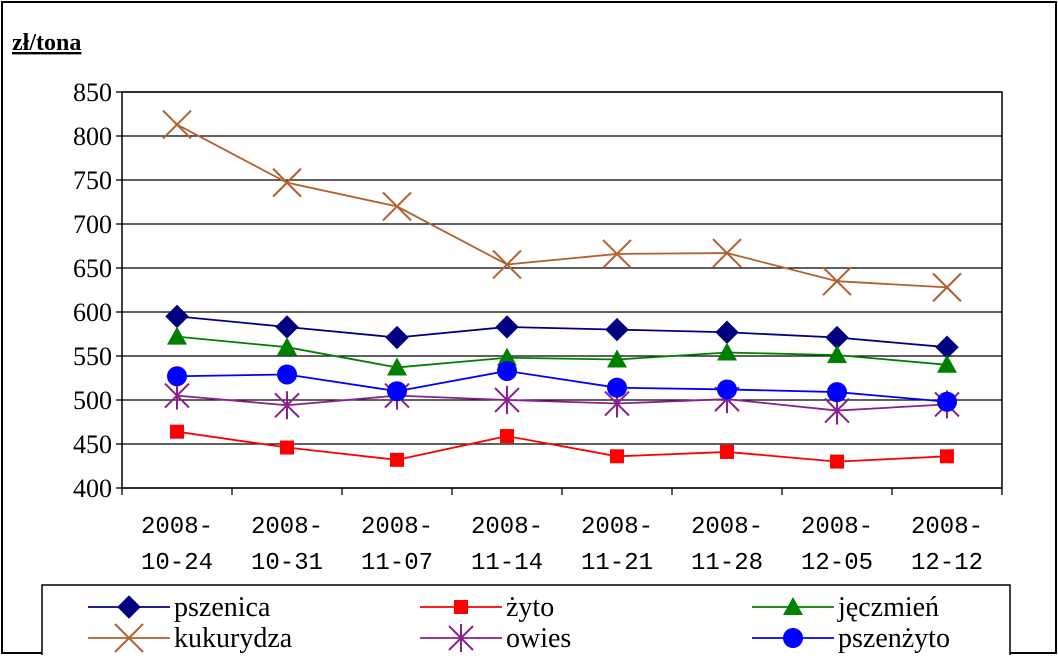 The image size is (1058, 660). What do you see at coordinates (92, 92) in the screenshot?
I see `y-tick-label: 850` at bounding box center [92, 92].